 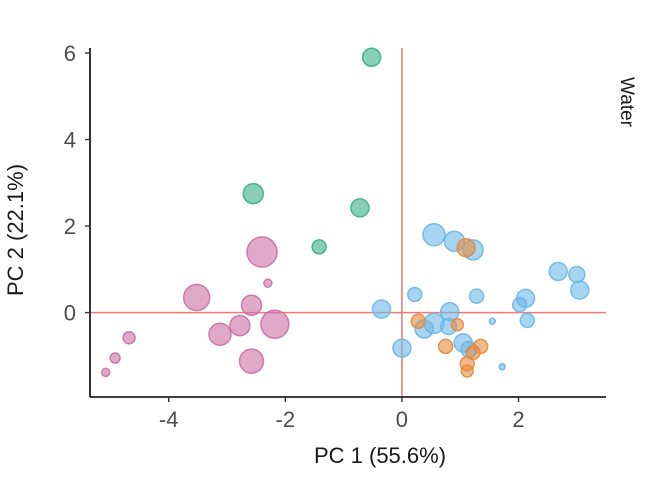 I want to click on y-tick-label: 2, so click(x=70, y=226).